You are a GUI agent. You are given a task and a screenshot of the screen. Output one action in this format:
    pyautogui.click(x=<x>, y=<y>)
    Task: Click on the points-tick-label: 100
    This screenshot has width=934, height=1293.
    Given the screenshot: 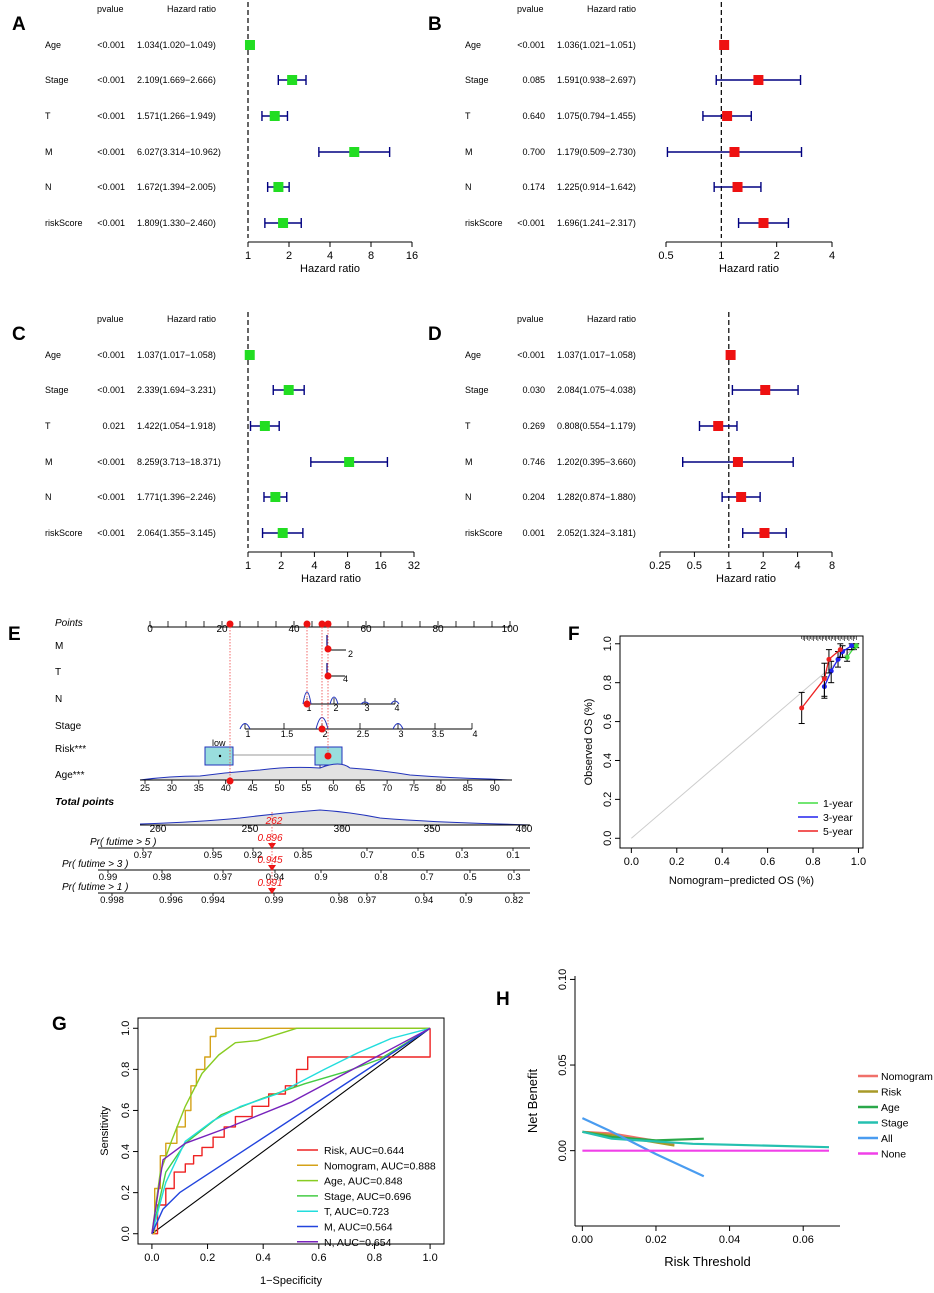 What is the action you would take?
    pyautogui.click(x=510, y=629)
    